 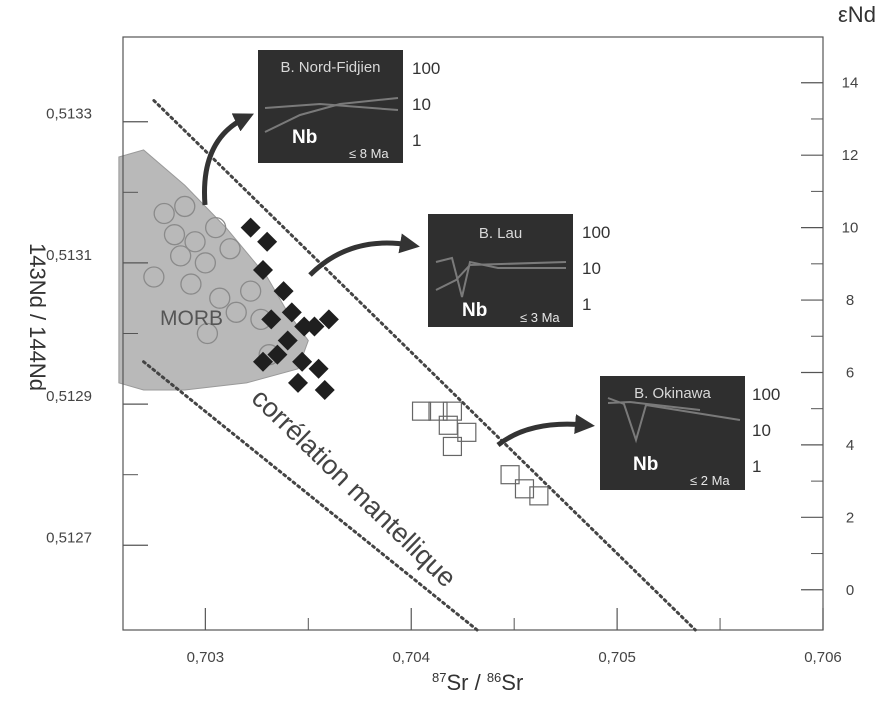 What do you see at coordinates (857, 14) in the screenshot?
I see `y2-axis-title: εNd` at bounding box center [857, 14].